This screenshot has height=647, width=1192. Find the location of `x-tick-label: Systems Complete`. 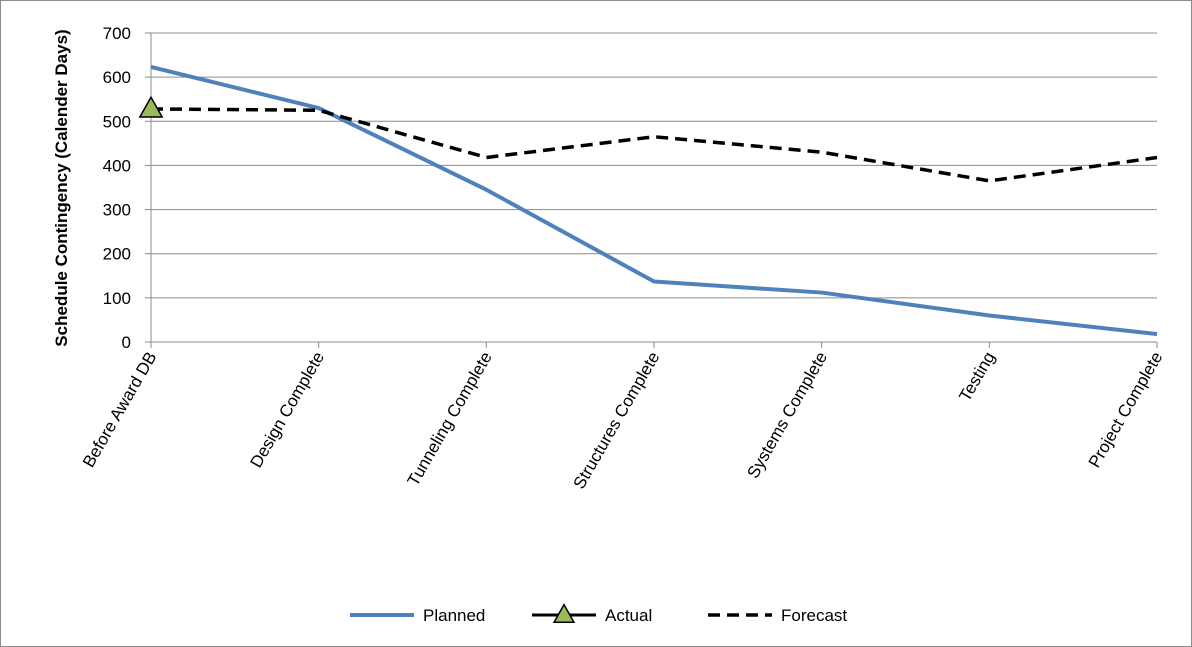

x-tick-label: Systems Complete is located at coordinates (787, 415).